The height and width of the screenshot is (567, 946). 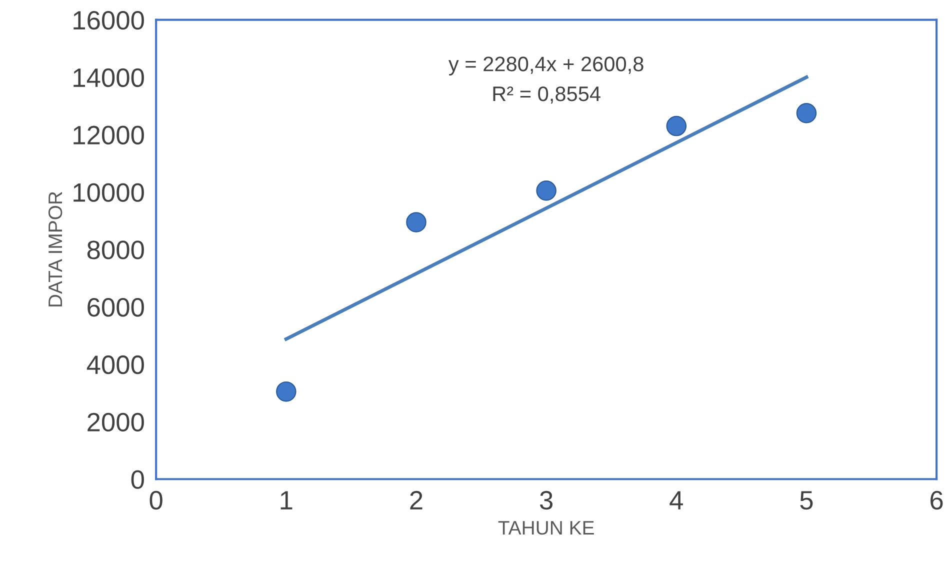 What do you see at coordinates (55, 249) in the screenshot?
I see `y-axis-title: DATA IMPOR` at bounding box center [55, 249].